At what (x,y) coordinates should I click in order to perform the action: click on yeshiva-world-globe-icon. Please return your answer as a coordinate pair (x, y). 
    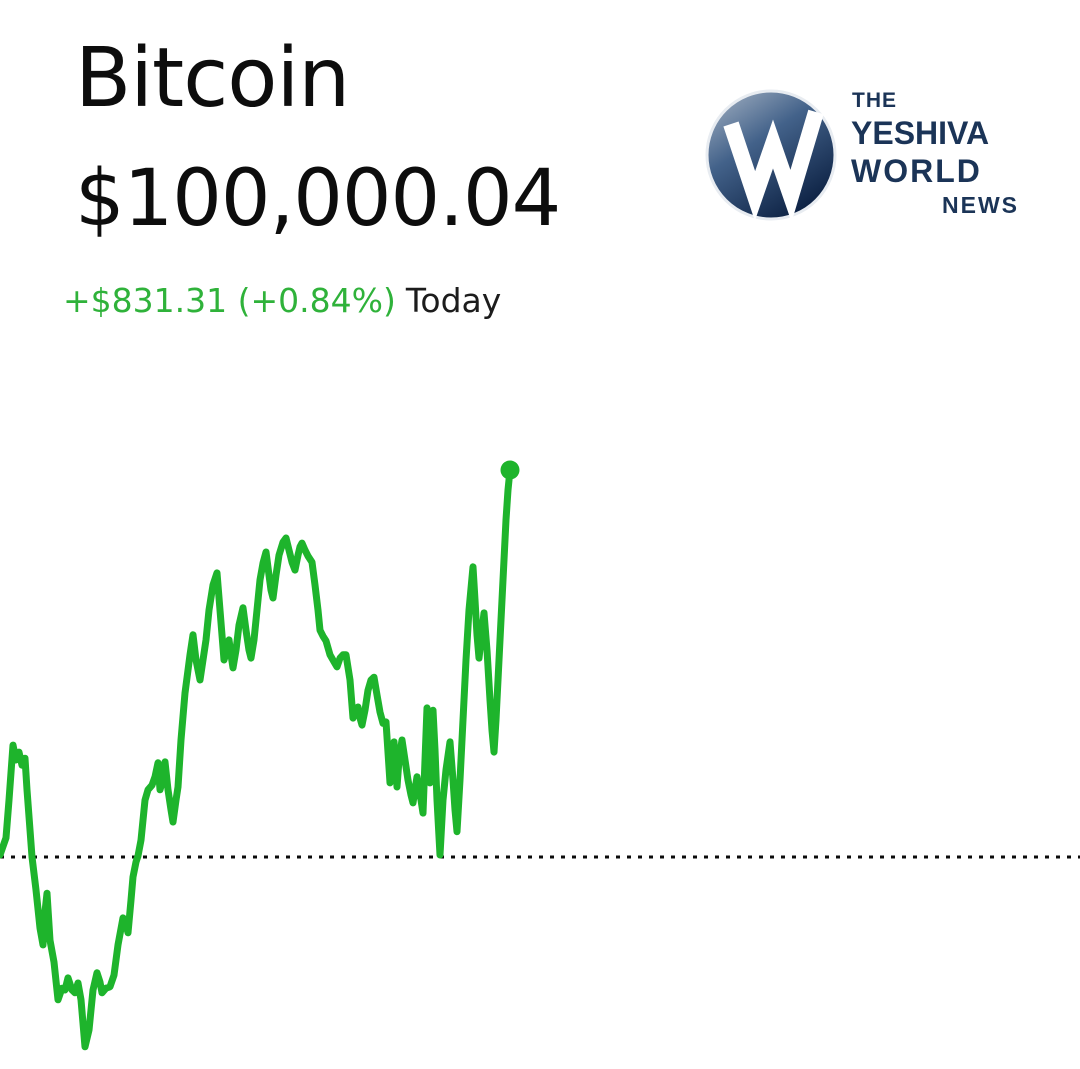
    Looking at the image, I should click on (771, 156).